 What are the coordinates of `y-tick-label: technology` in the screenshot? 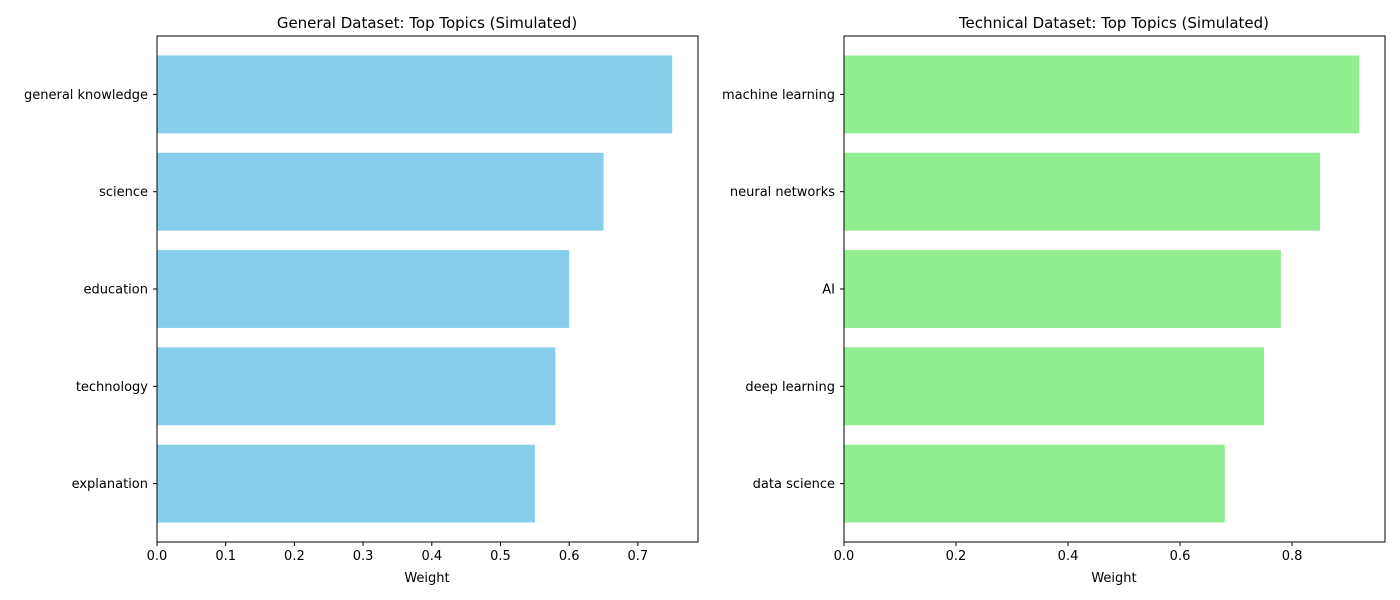 It's located at (112, 387).